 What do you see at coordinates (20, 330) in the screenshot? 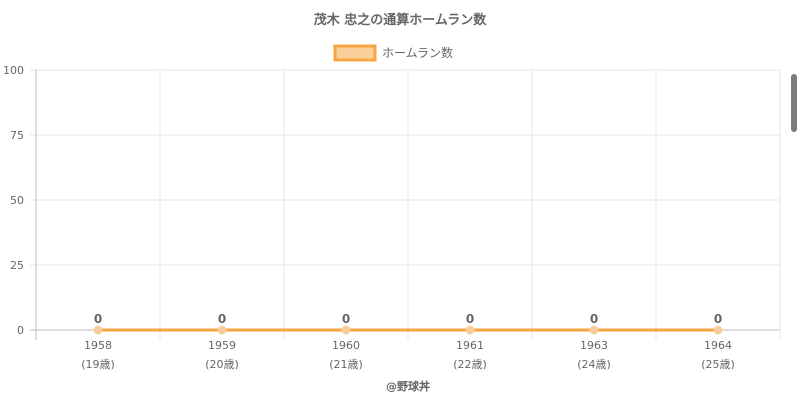
I see `y-tick-label: 0` at bounding box center [20, 330].